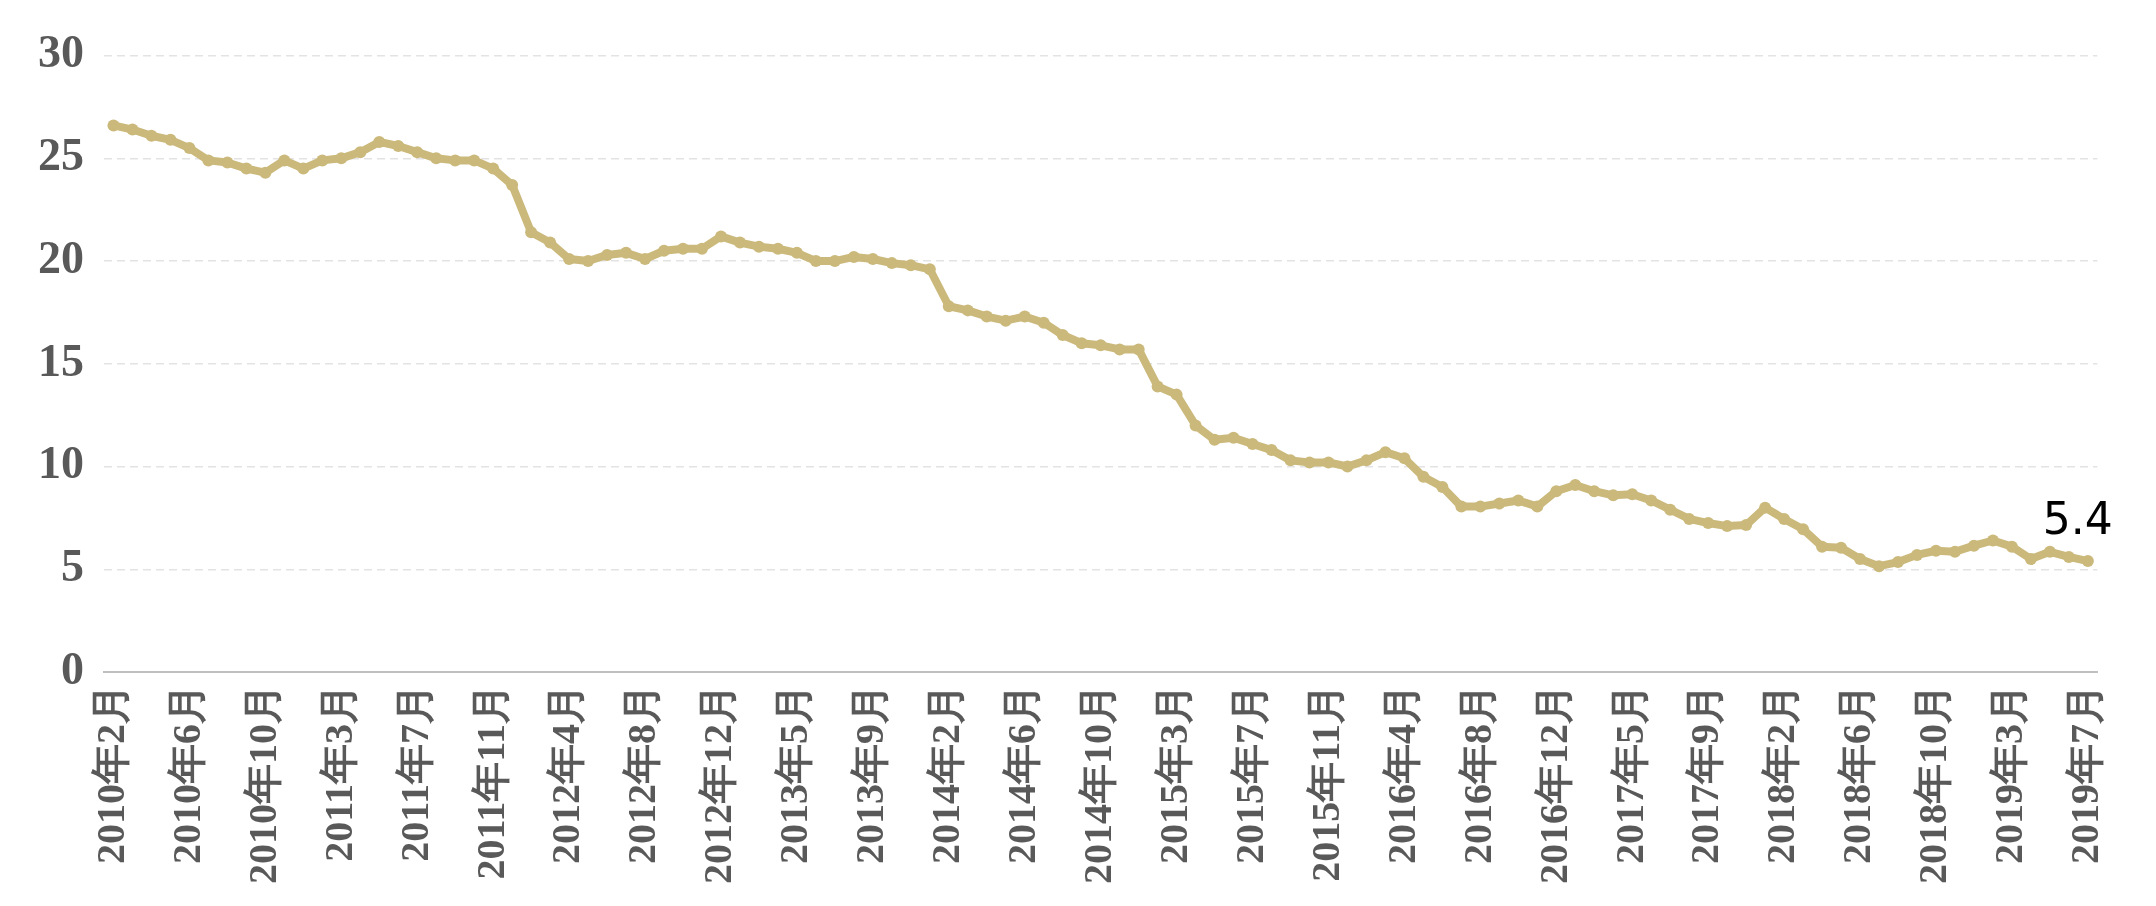  What do you see at coordinates (414, 773) in the screenshot?
I see `x-tick-label: 2011年7月` at bounding box center [414, 773].